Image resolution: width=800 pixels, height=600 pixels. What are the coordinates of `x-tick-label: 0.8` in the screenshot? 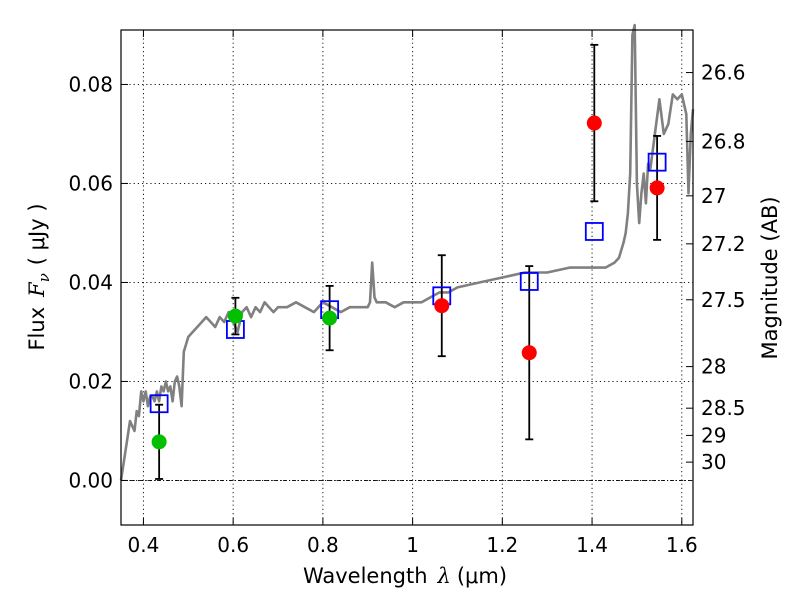 It's located at (323, 545).